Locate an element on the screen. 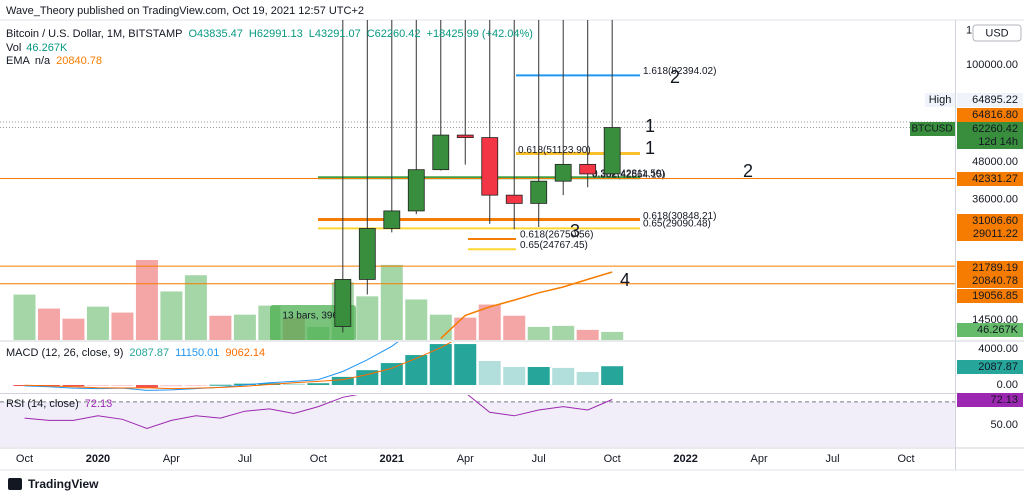 The height and width of the screenshot is (498, 1024). level-label: 1.618(92394.02) is located at coordinates (679, 71).